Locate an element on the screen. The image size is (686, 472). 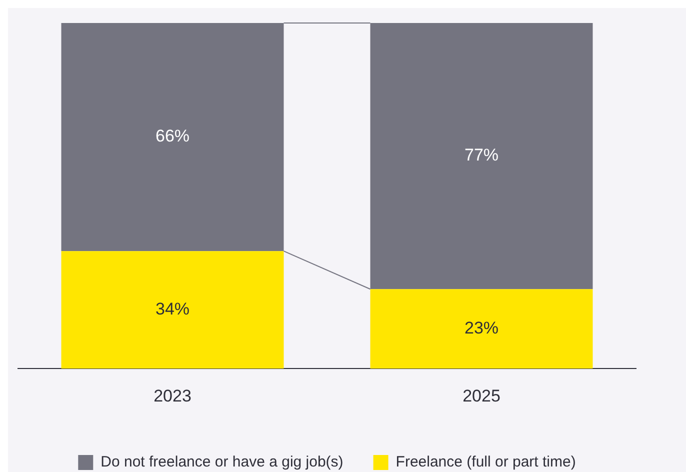
x-tick-label: 2023 is located at coordinates (173, 396).